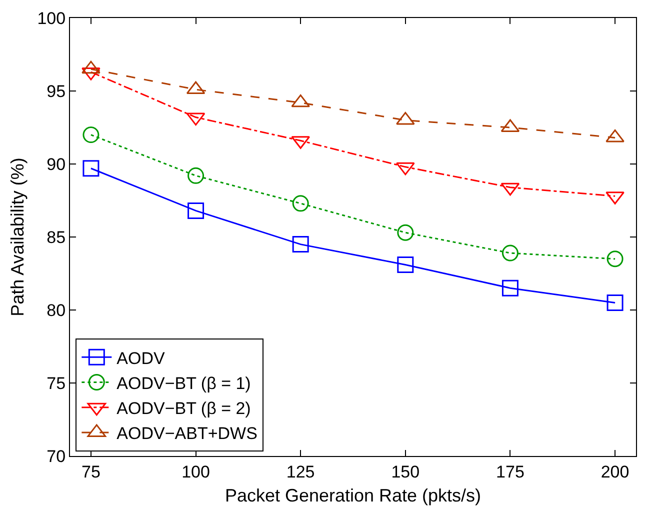  What do you see at coordinates (17, 237) in the screenshot?
I see `y-axis-title: Path Availability (%)` at bounding box center [17, 237].